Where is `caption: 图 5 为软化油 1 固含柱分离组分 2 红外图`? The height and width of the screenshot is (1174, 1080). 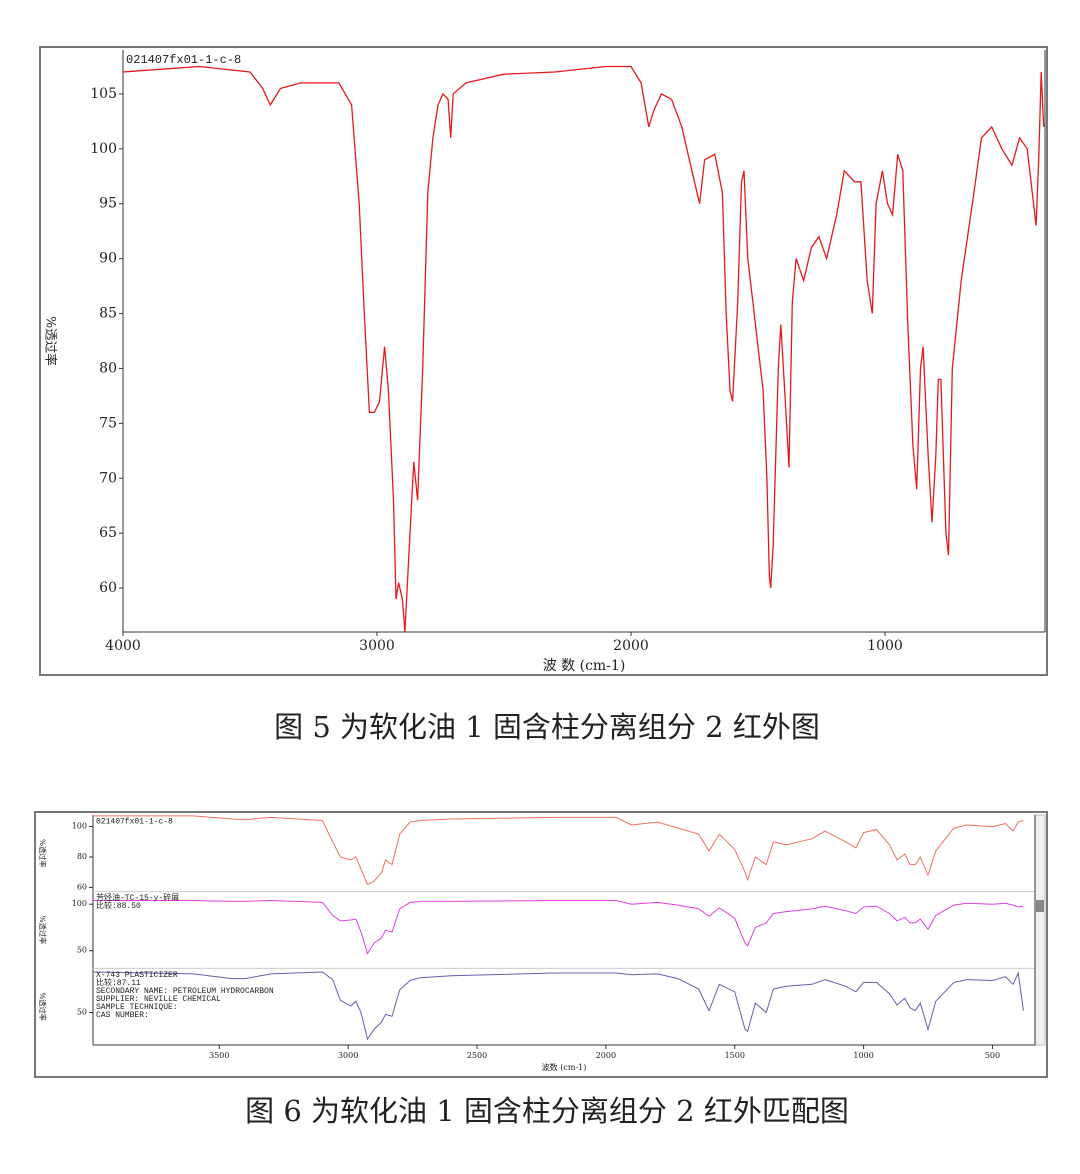
caption: 图 5 为软化油 1 固含柱分离组分 2 红外图 is located at coordinates (547, 727).